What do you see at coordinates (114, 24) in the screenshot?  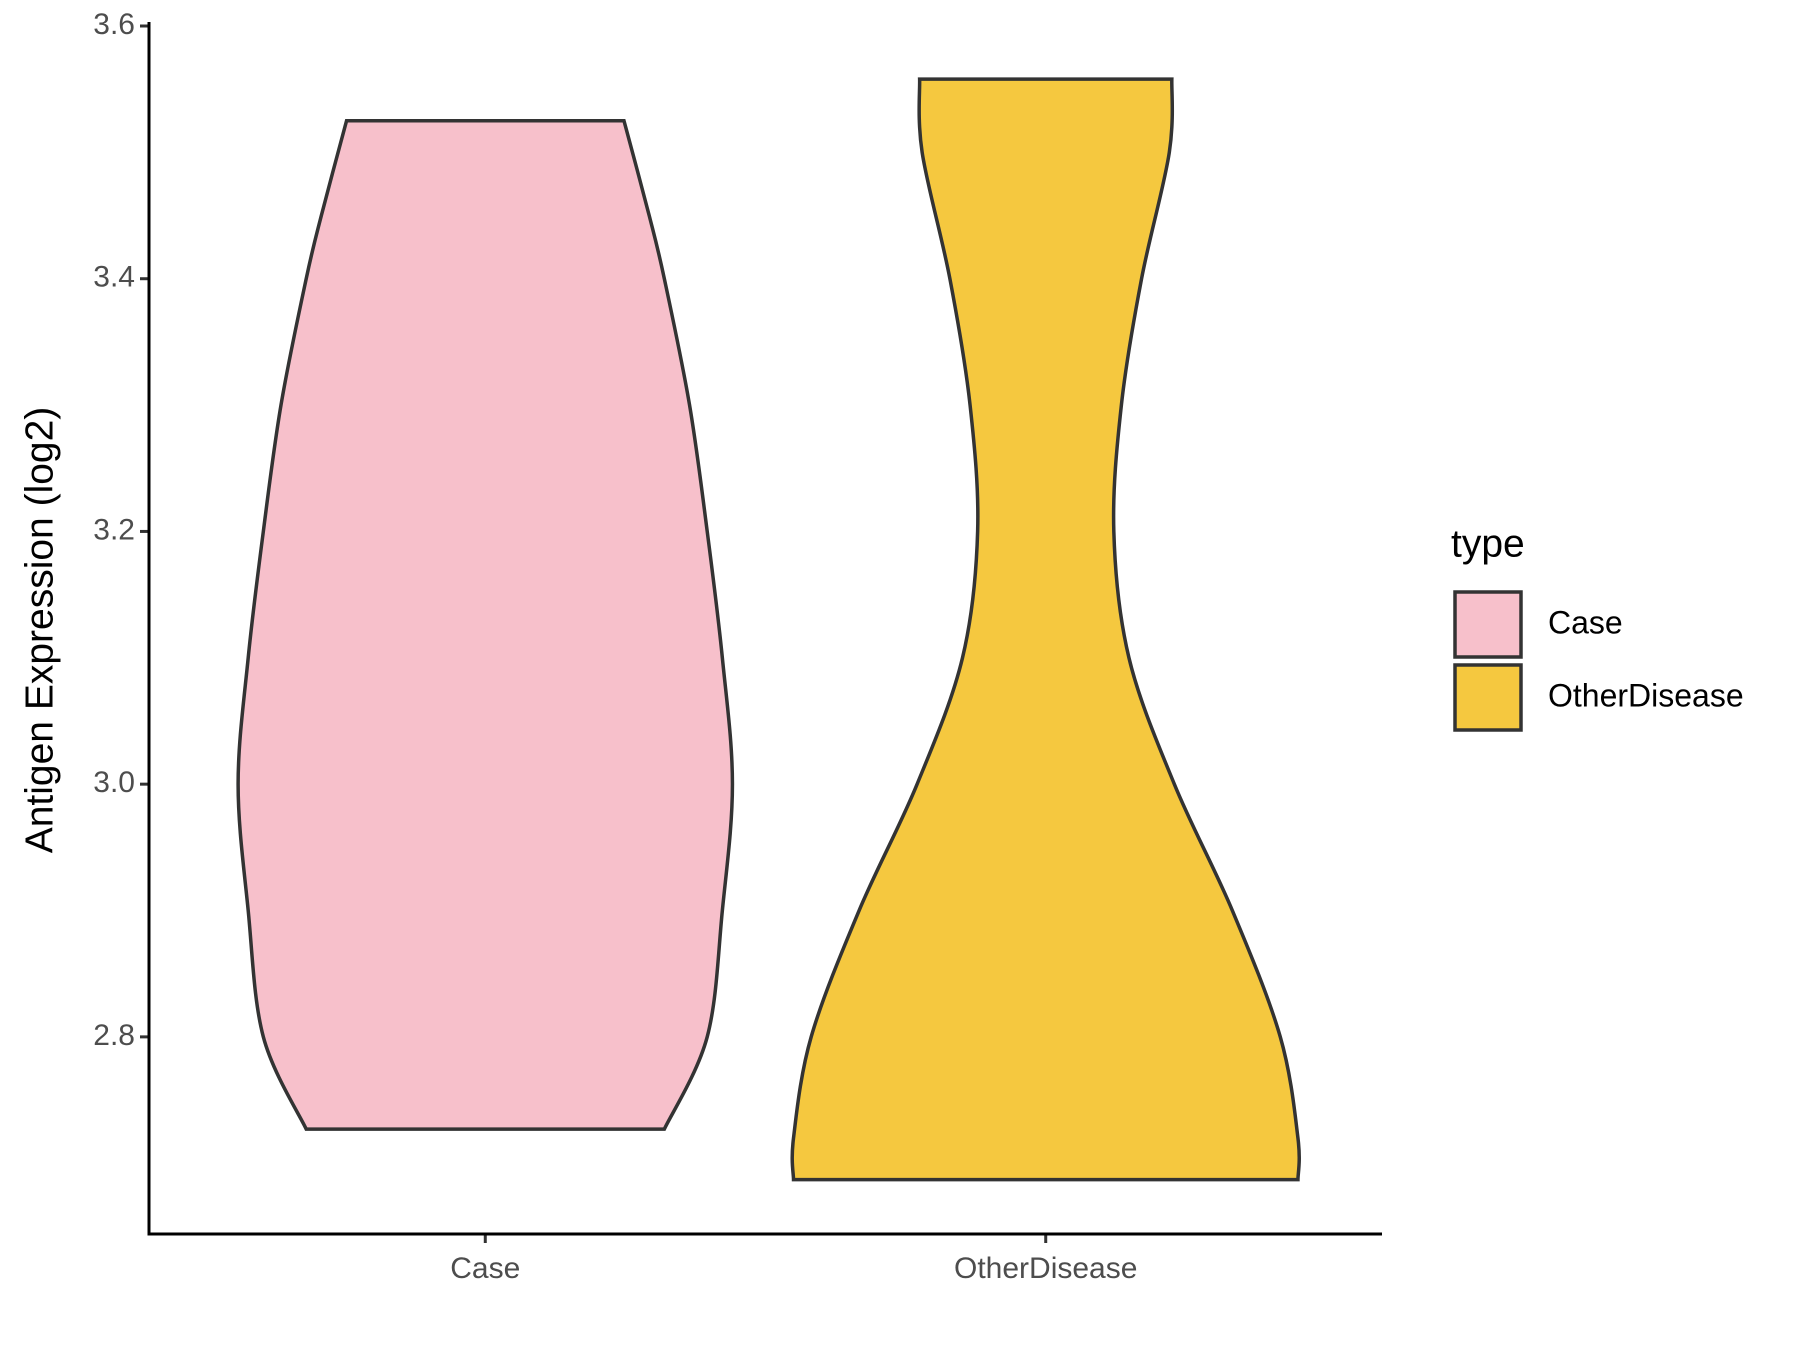 I see `y-tick-label: 3.6` at bounding box center [114, 24].